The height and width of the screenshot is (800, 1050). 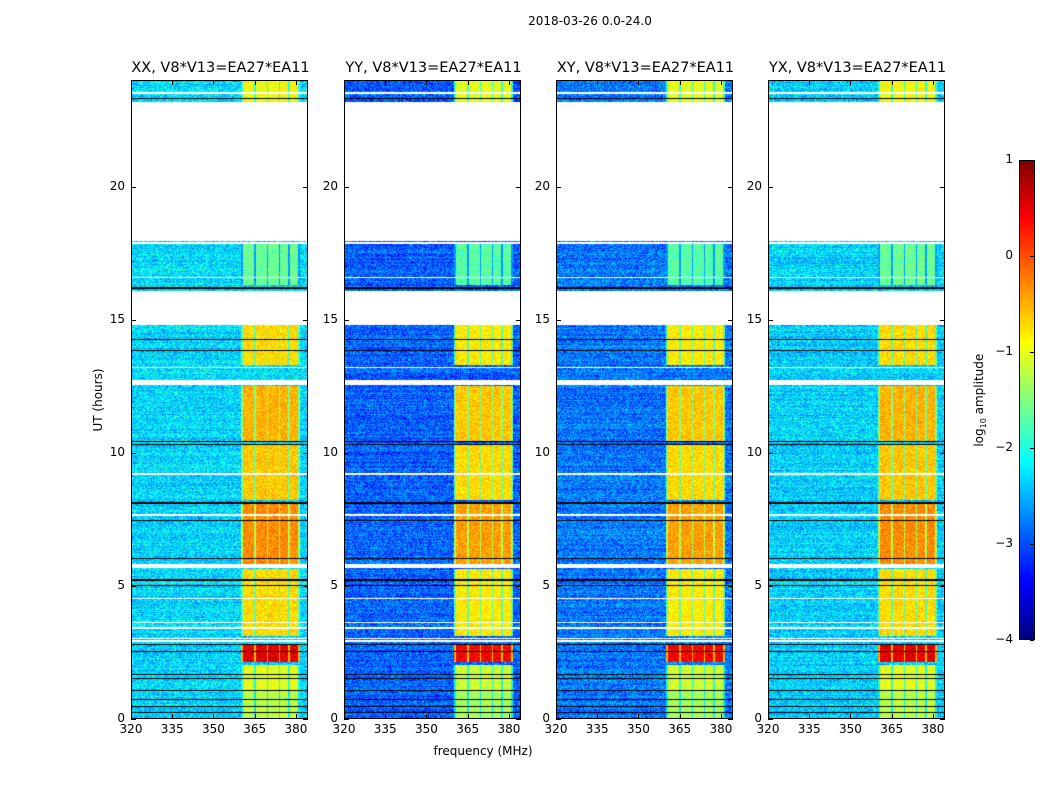 What do you see at coordinates (857, 389) in the screenshot?
I see `panel-yx: YX, V8*V13=EA27*EA11` at bounding box center [857, 389].